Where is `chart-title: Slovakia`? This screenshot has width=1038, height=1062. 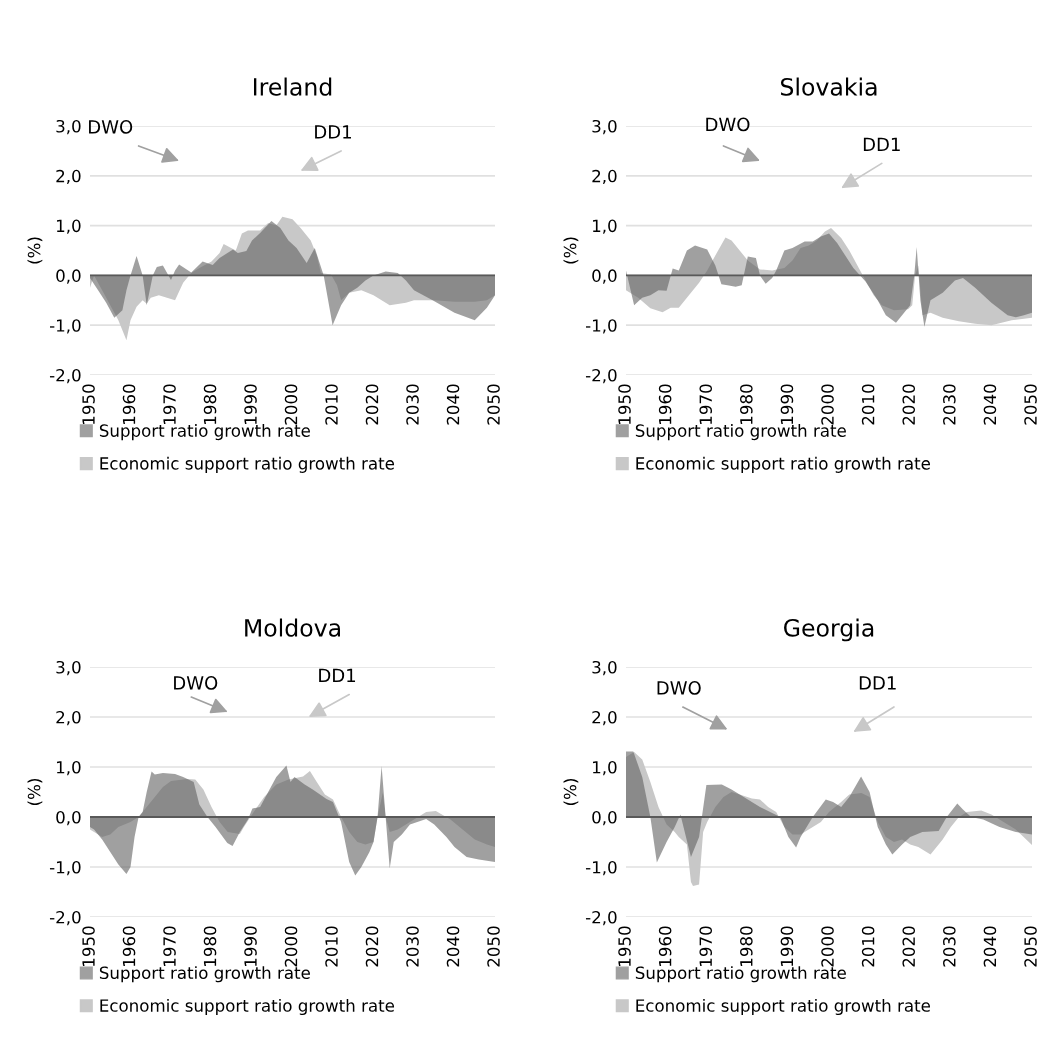 chart-title: Slovakia is located at coordinates (828, 86).